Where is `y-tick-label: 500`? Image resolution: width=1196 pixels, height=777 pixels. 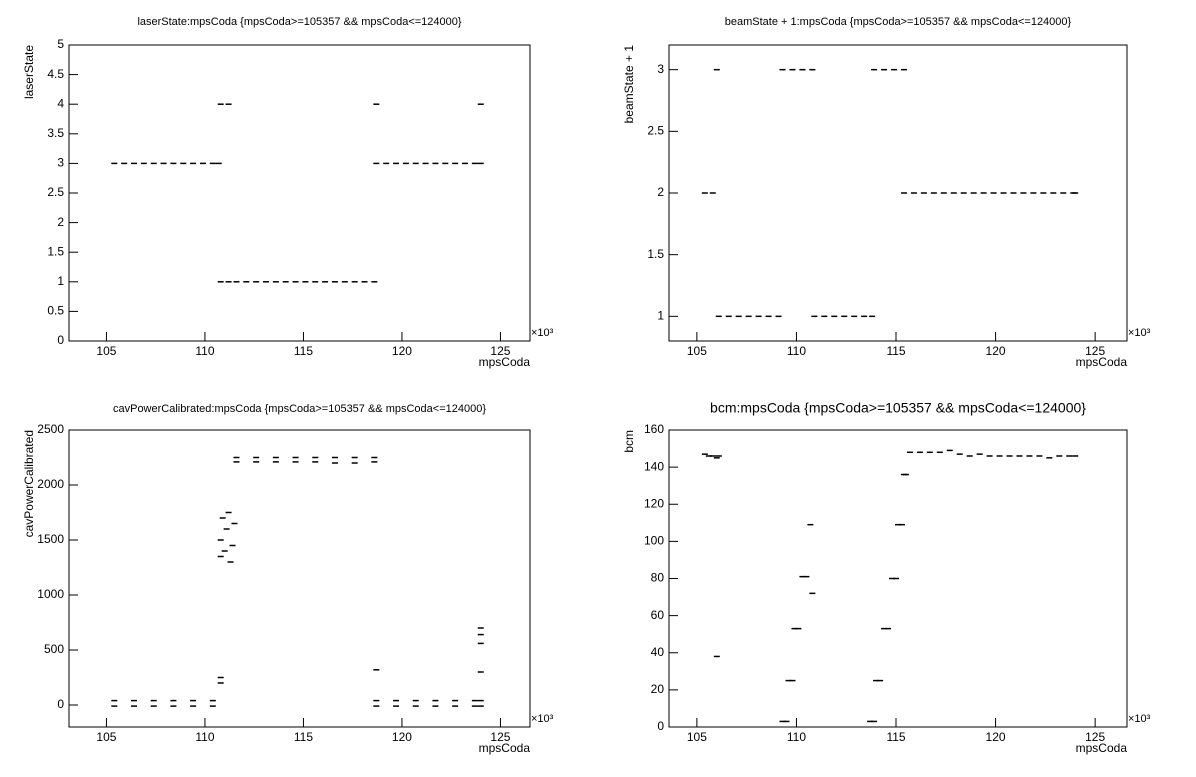
y-tick-label: 500 is located at coordinates (54, 649).